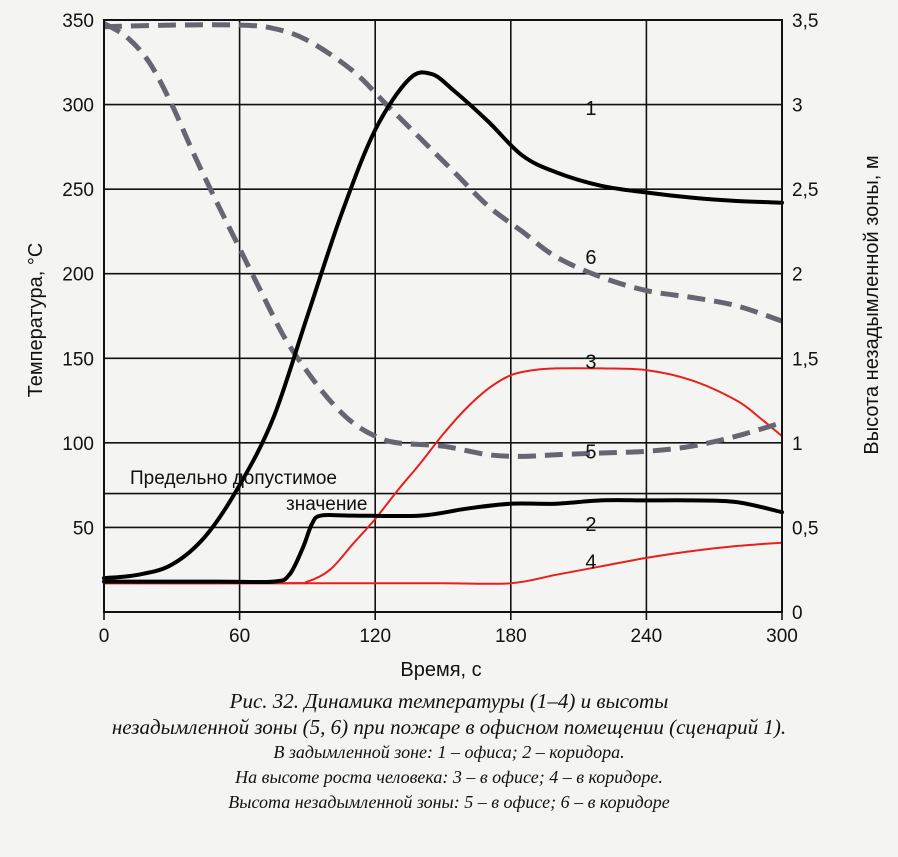 The image size is (898, 857). Describe the element at coordinates (440, 670) in the screenshot. I see `x-axis-label: Время, с` at that location.